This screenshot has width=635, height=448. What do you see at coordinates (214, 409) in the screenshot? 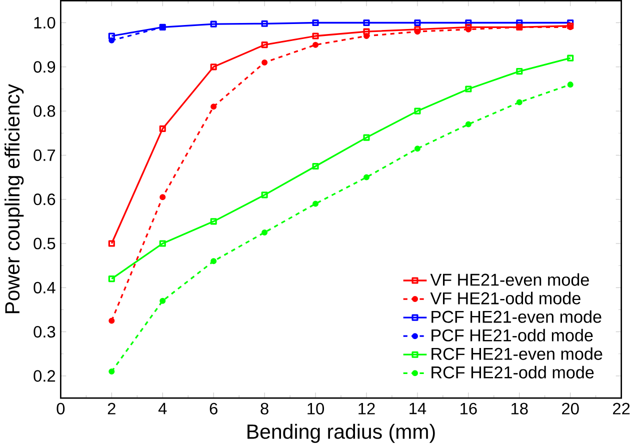
I see `x-tick-label: 6` at bounding box center [214, 409].